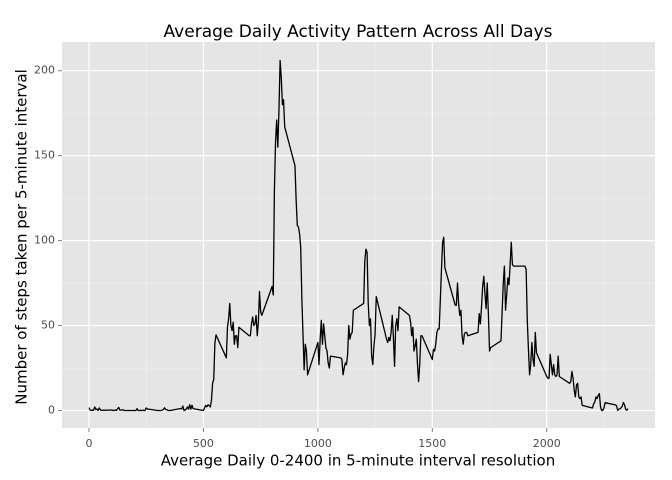  I want to click on y-tick-label: 50, so click(48, 325).